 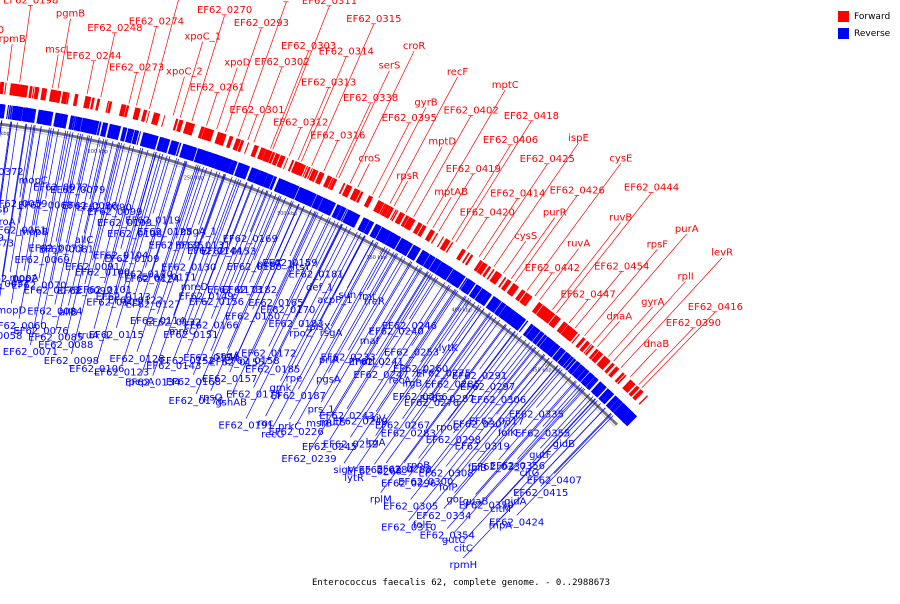 I want to click on gene-label: EF62_0302, so click(x=281, y=62).